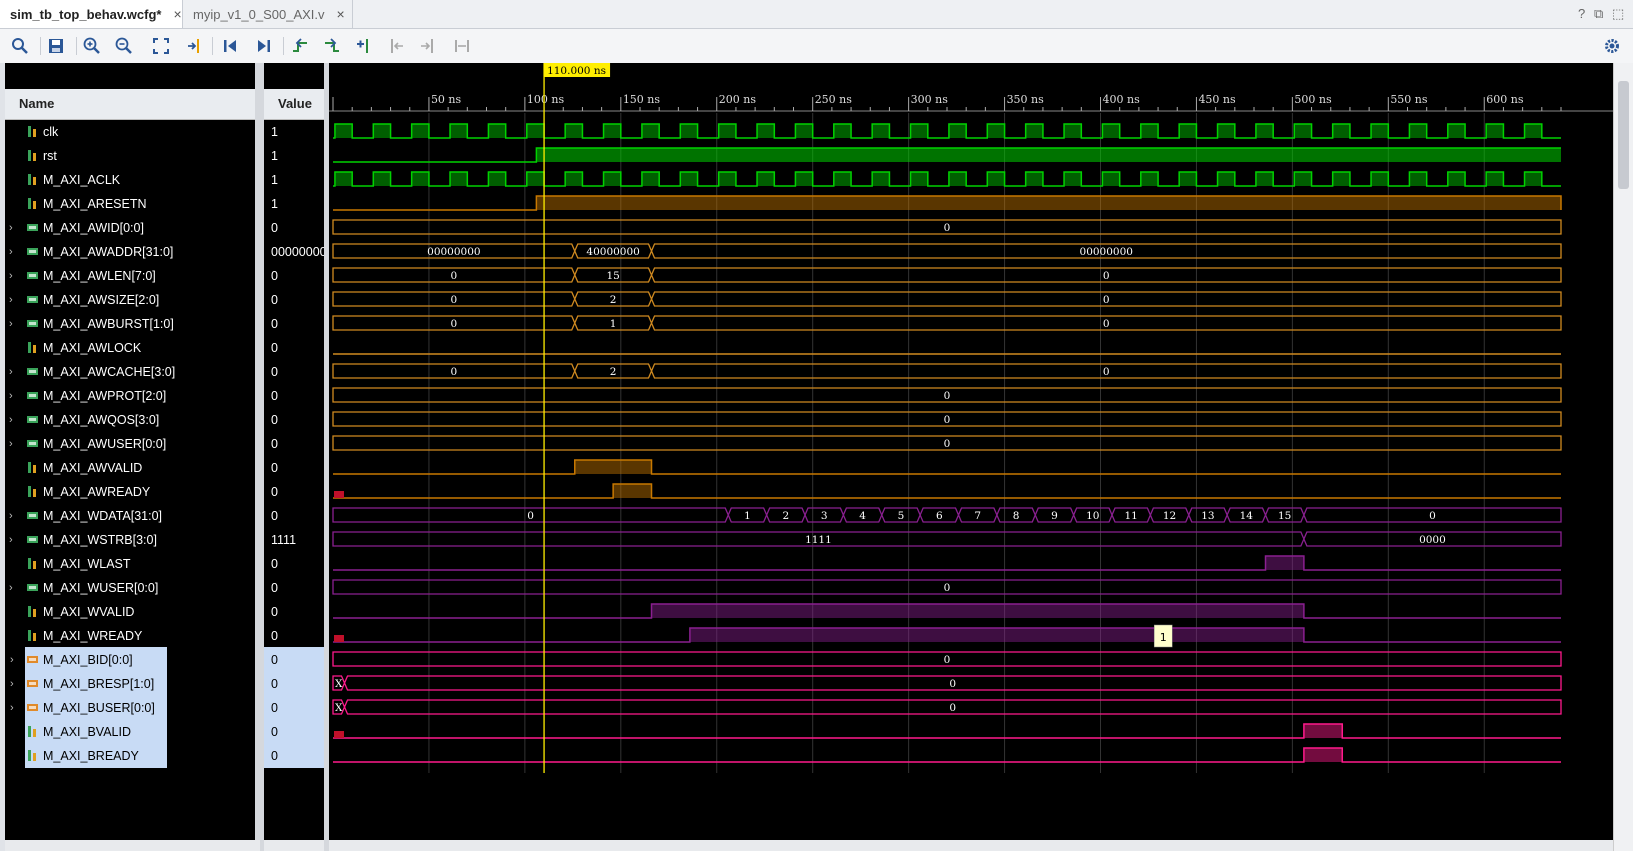 The height and width of the screenshot is (851, 1633). What do you see at coordinates (132, 155) in the screenshot?
I see `signal-row: rst` at bounding box center [132, 155].